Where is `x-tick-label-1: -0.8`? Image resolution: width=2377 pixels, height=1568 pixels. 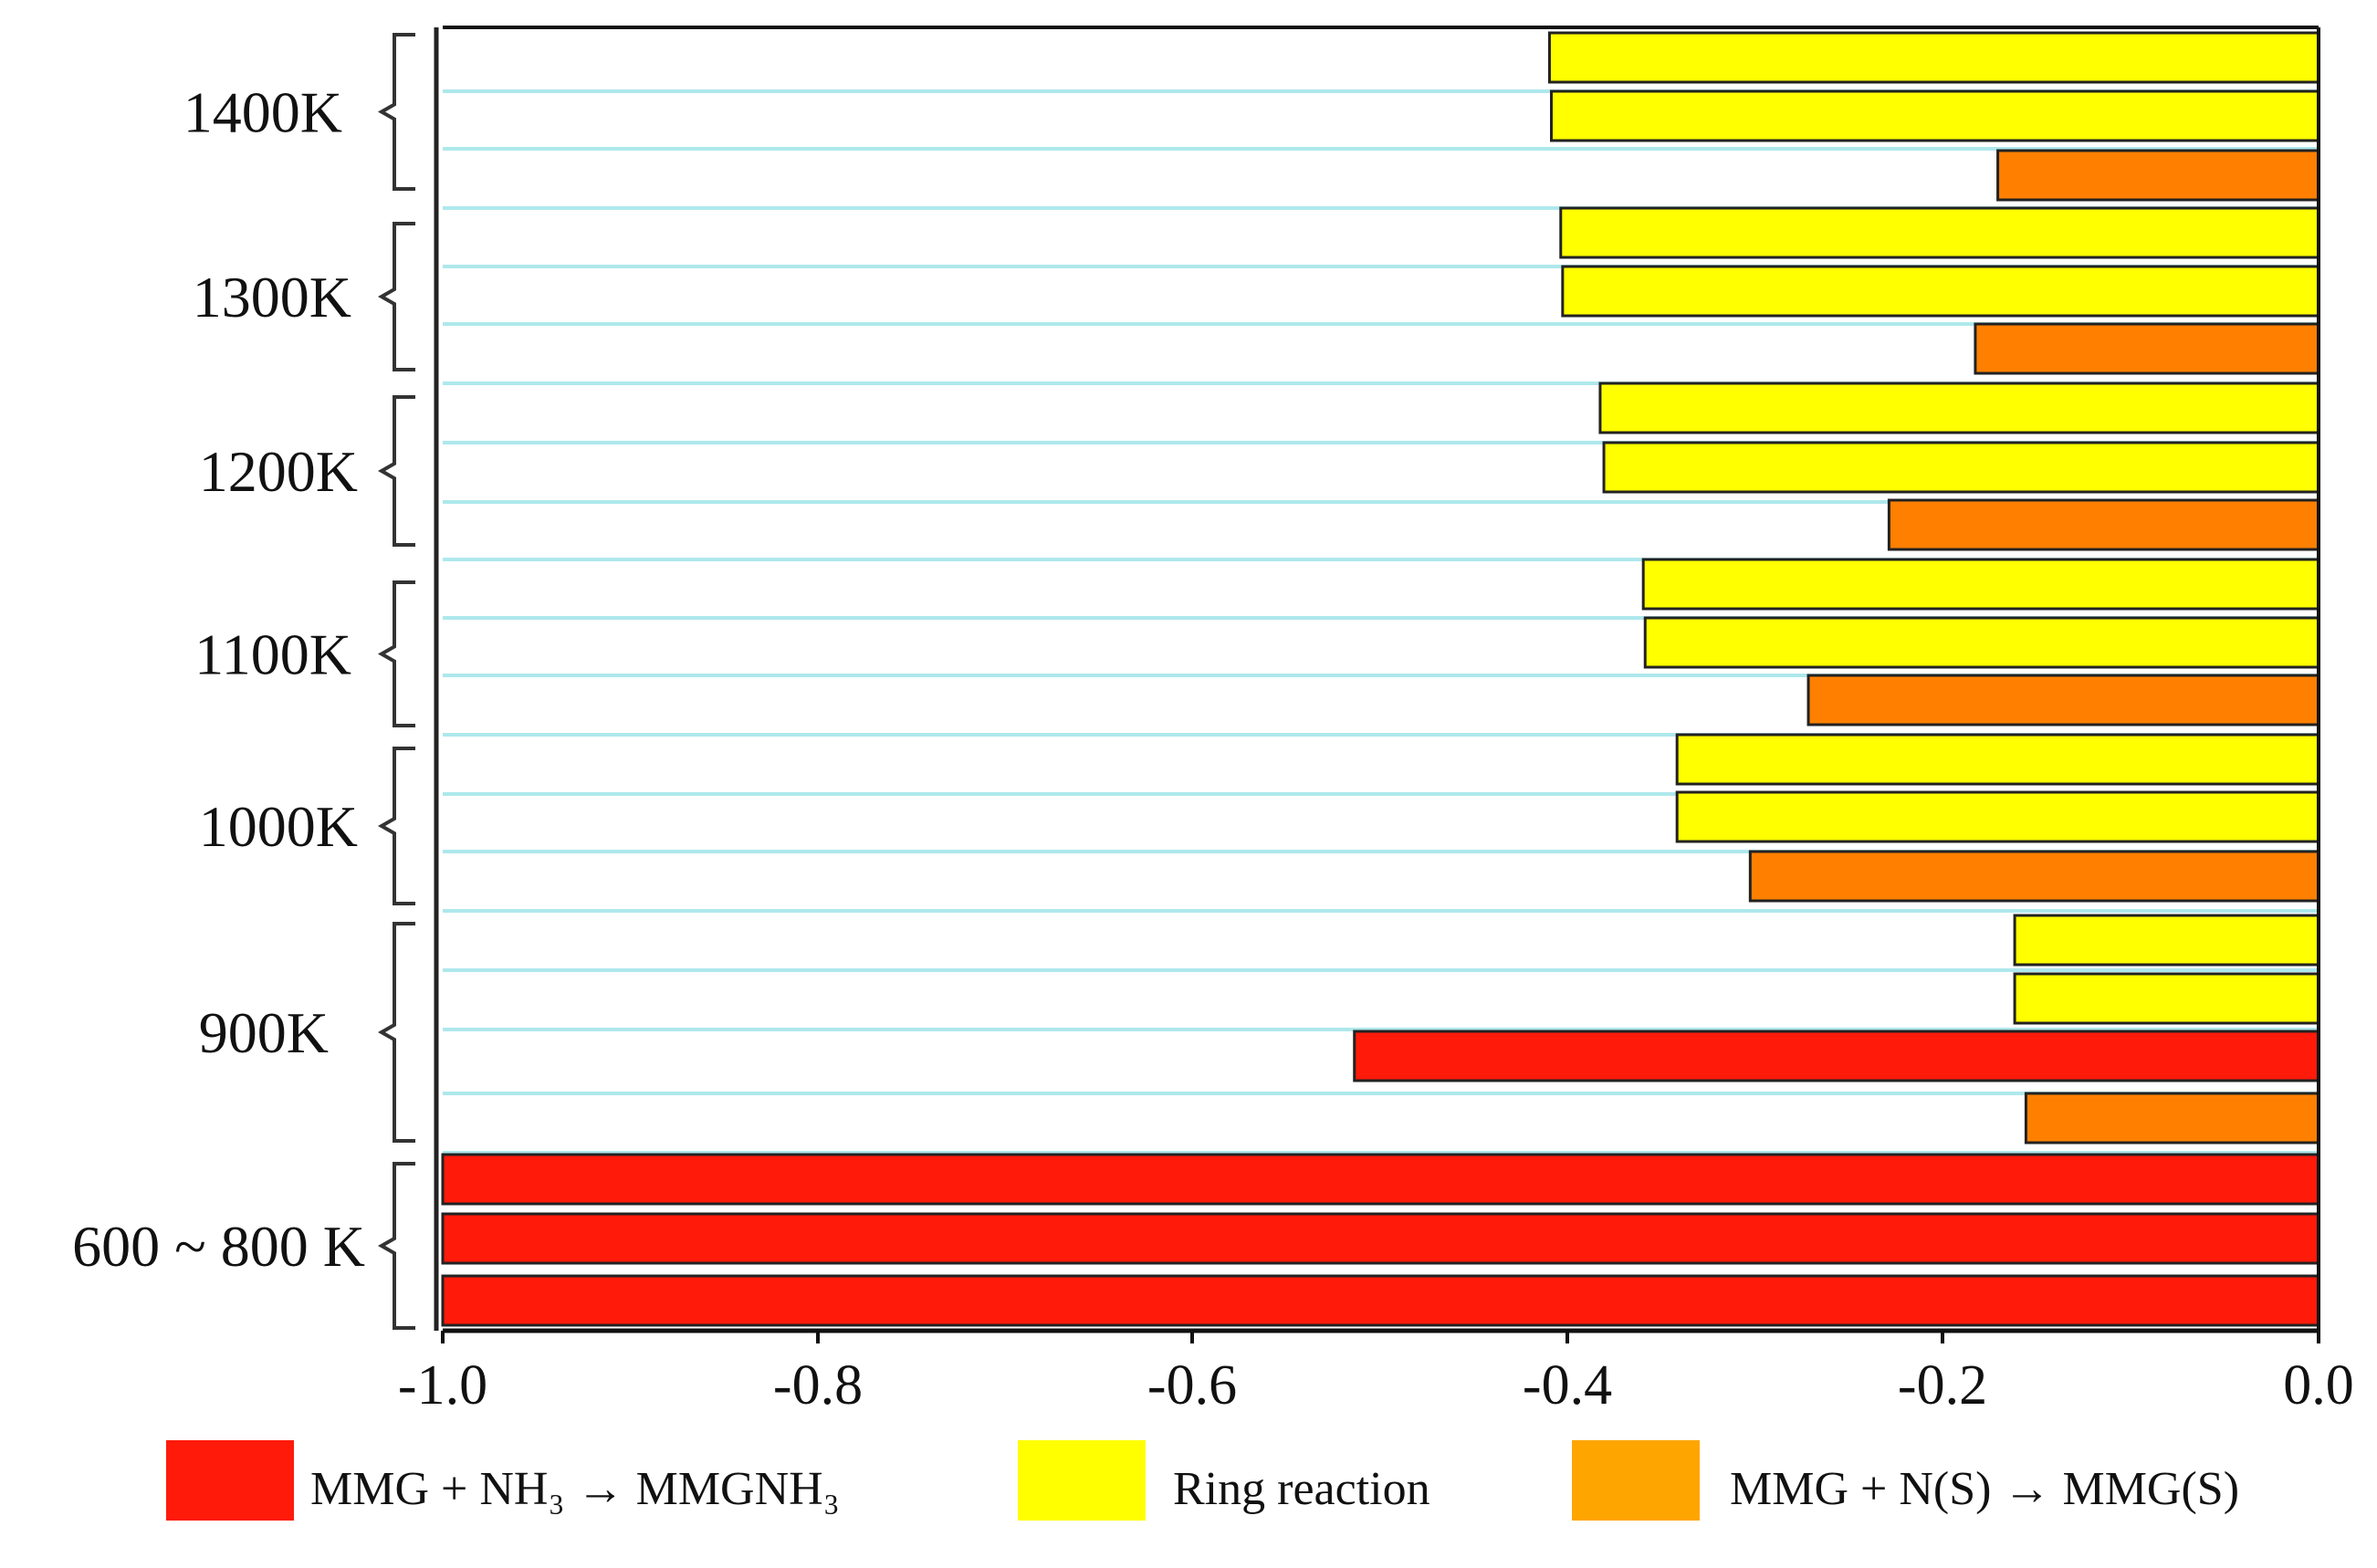 x-tick-label-1: -0.8 is located at coordinates (818, 1385).